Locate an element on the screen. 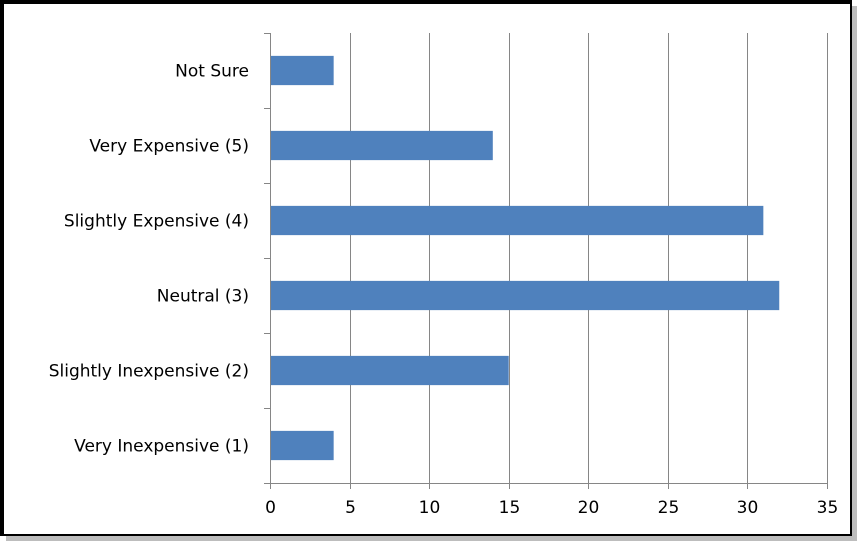  x-tick-label: 20 is located at coordinates (589, 508).